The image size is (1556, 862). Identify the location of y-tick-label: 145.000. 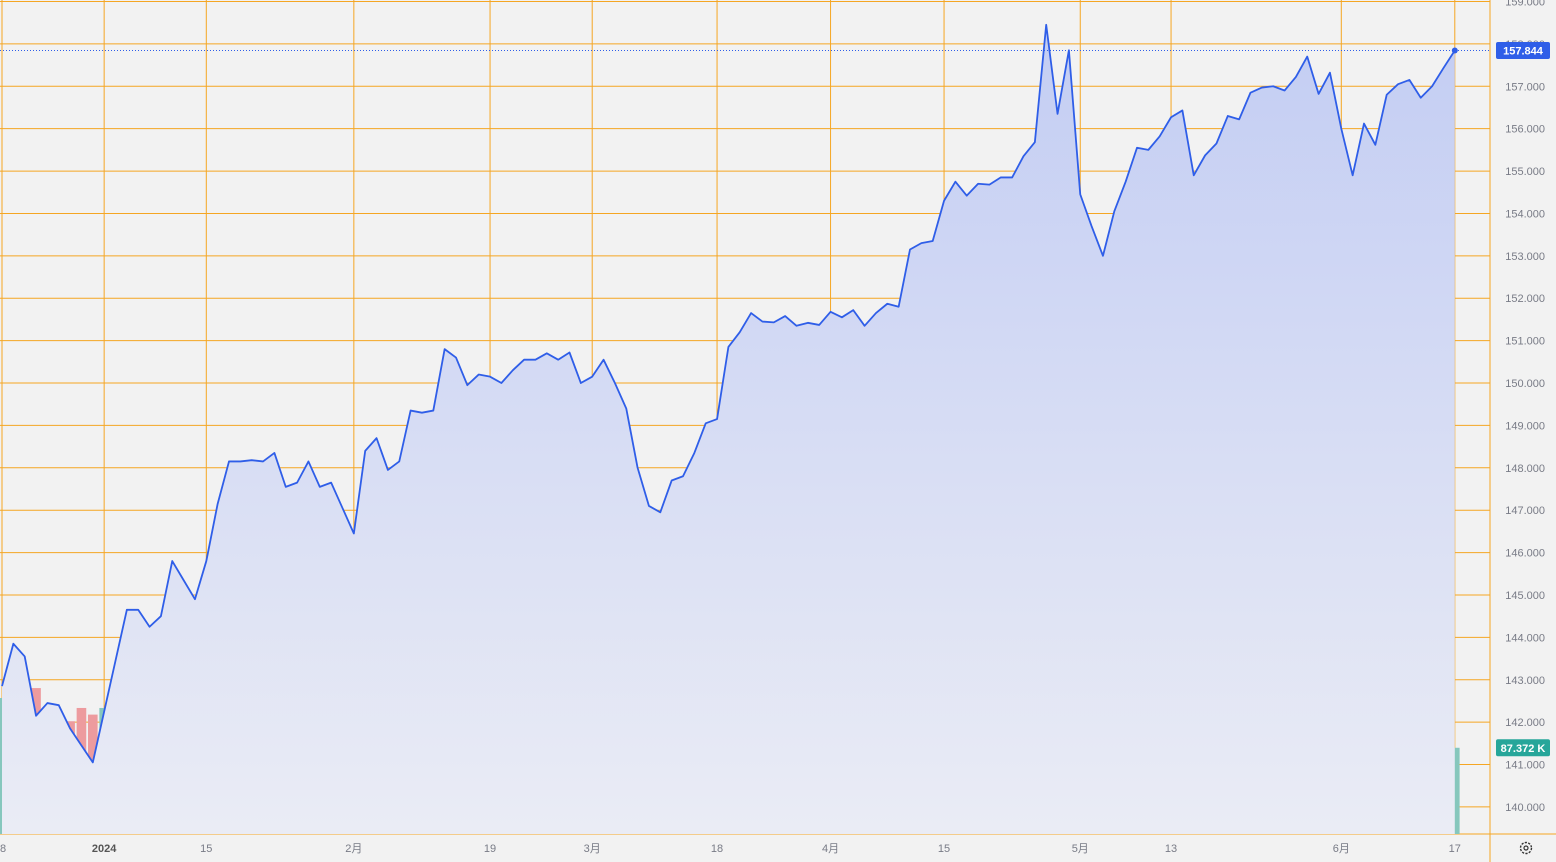
(1525, 596).